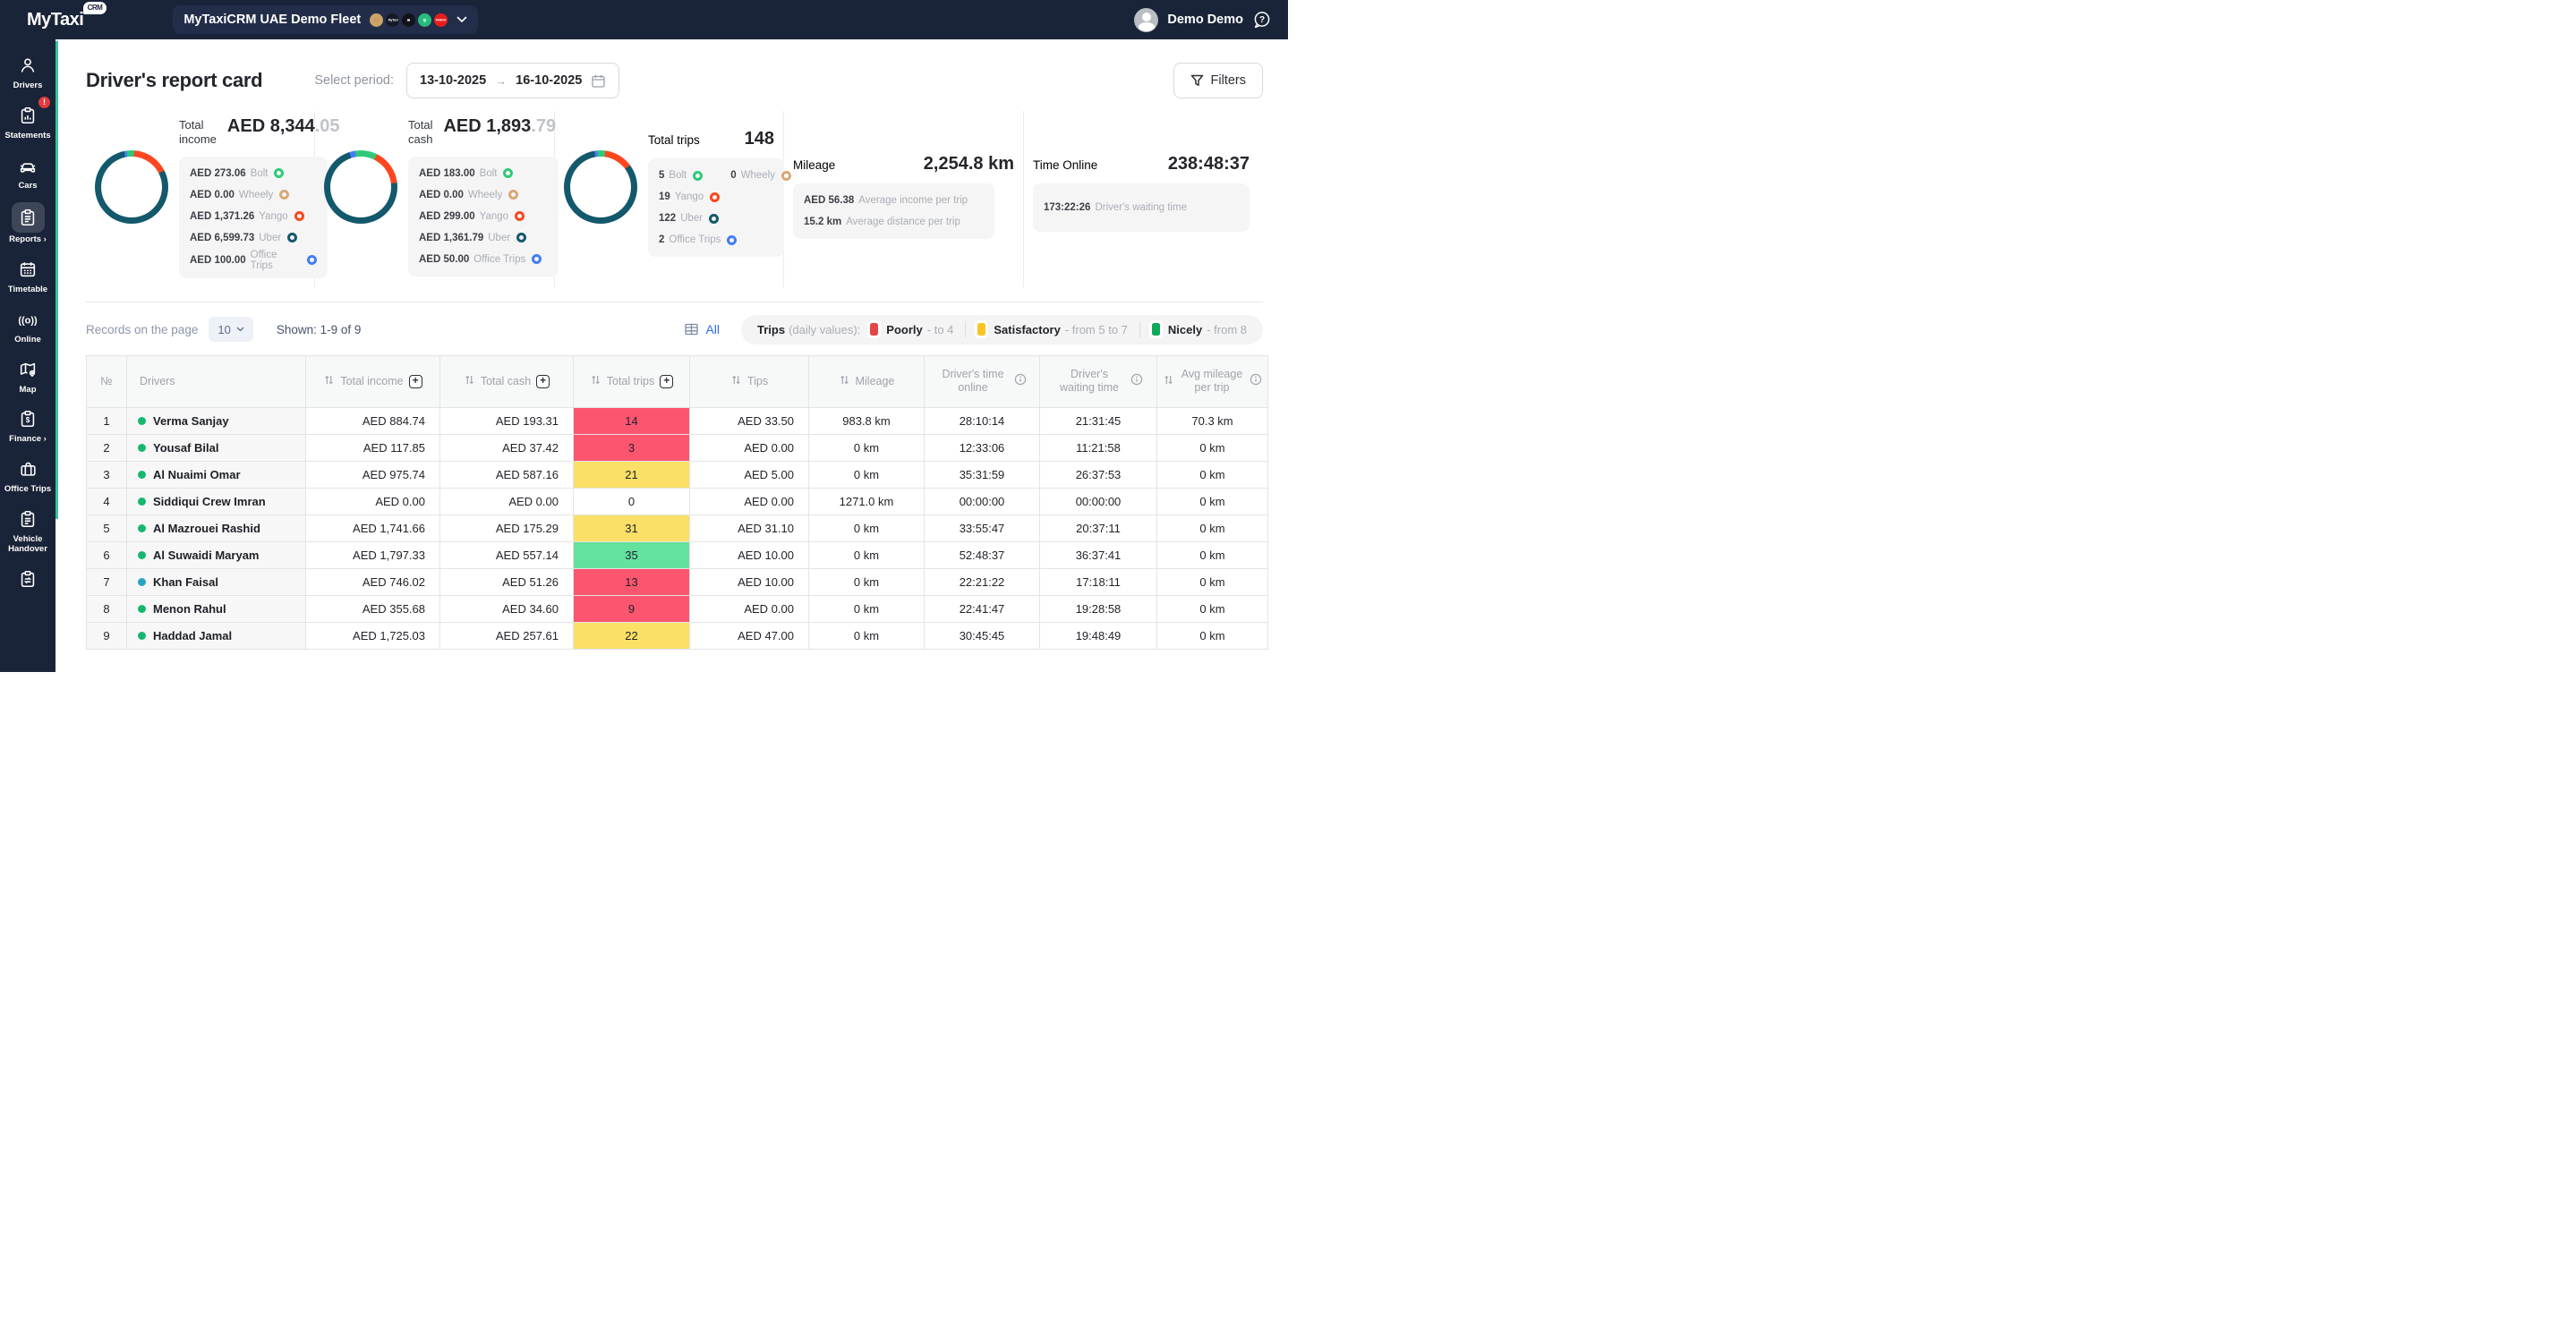 This screenshot has height=1344, width=2576. What do you see at coordinates (409, 20) in the screenshot?
I see `uber-platform-icon` at bounding box center [409, 20].